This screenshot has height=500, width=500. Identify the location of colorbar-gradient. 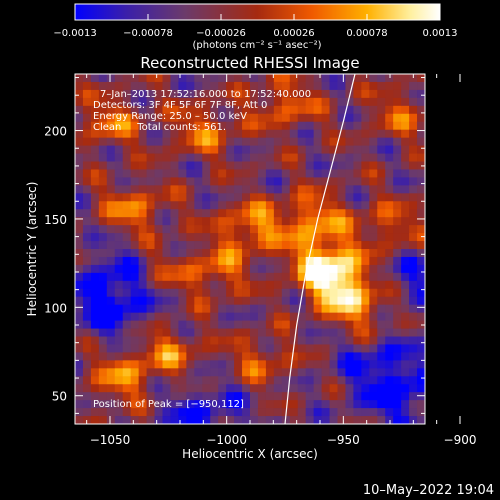
(257, 12).